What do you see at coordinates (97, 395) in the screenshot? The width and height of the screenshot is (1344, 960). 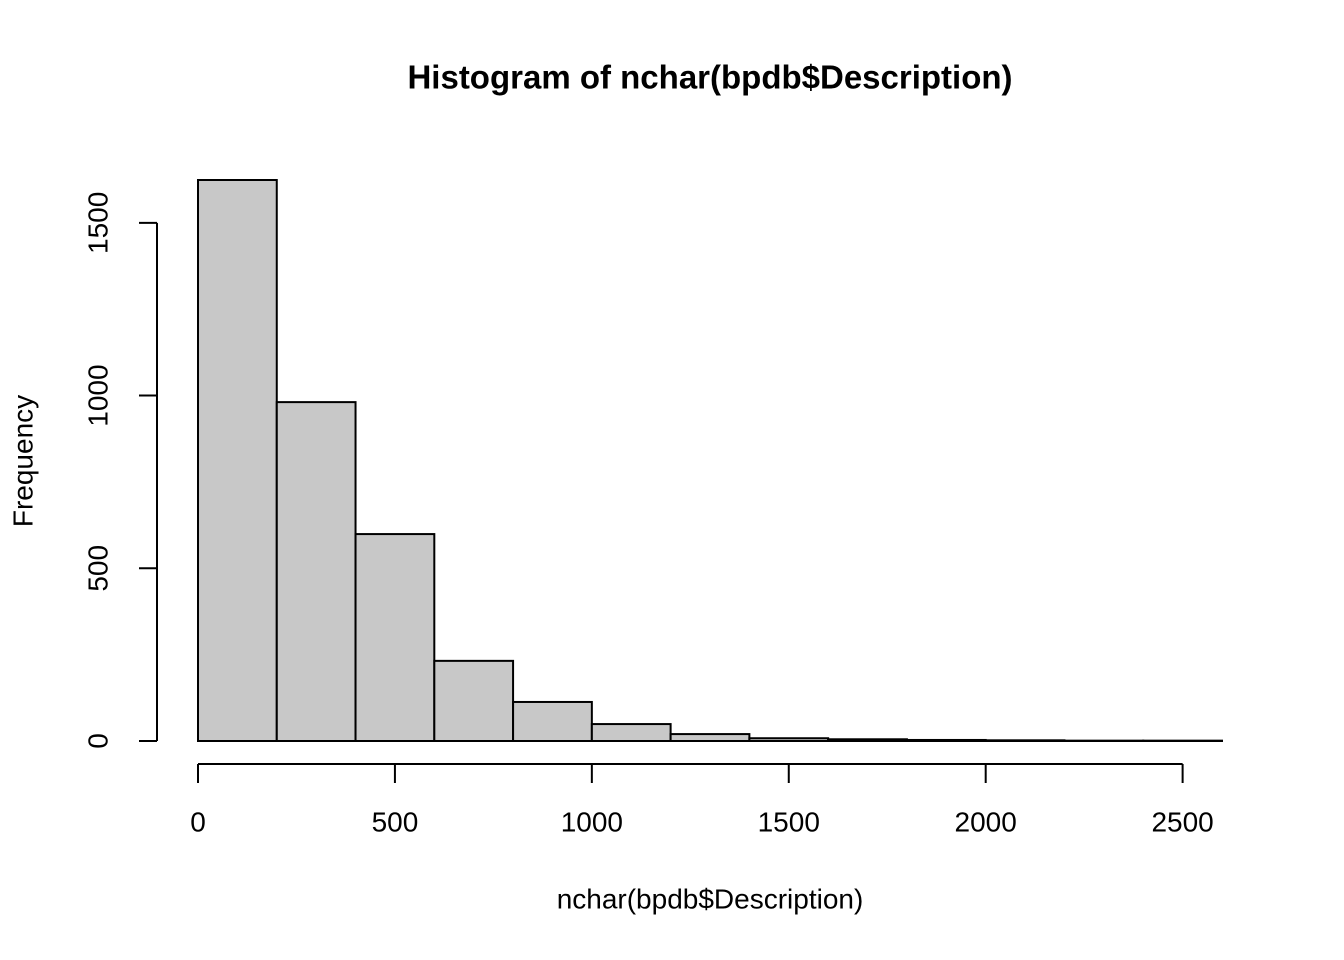 I see `y-tick-label: 1000` at bounding box center [97, 395].